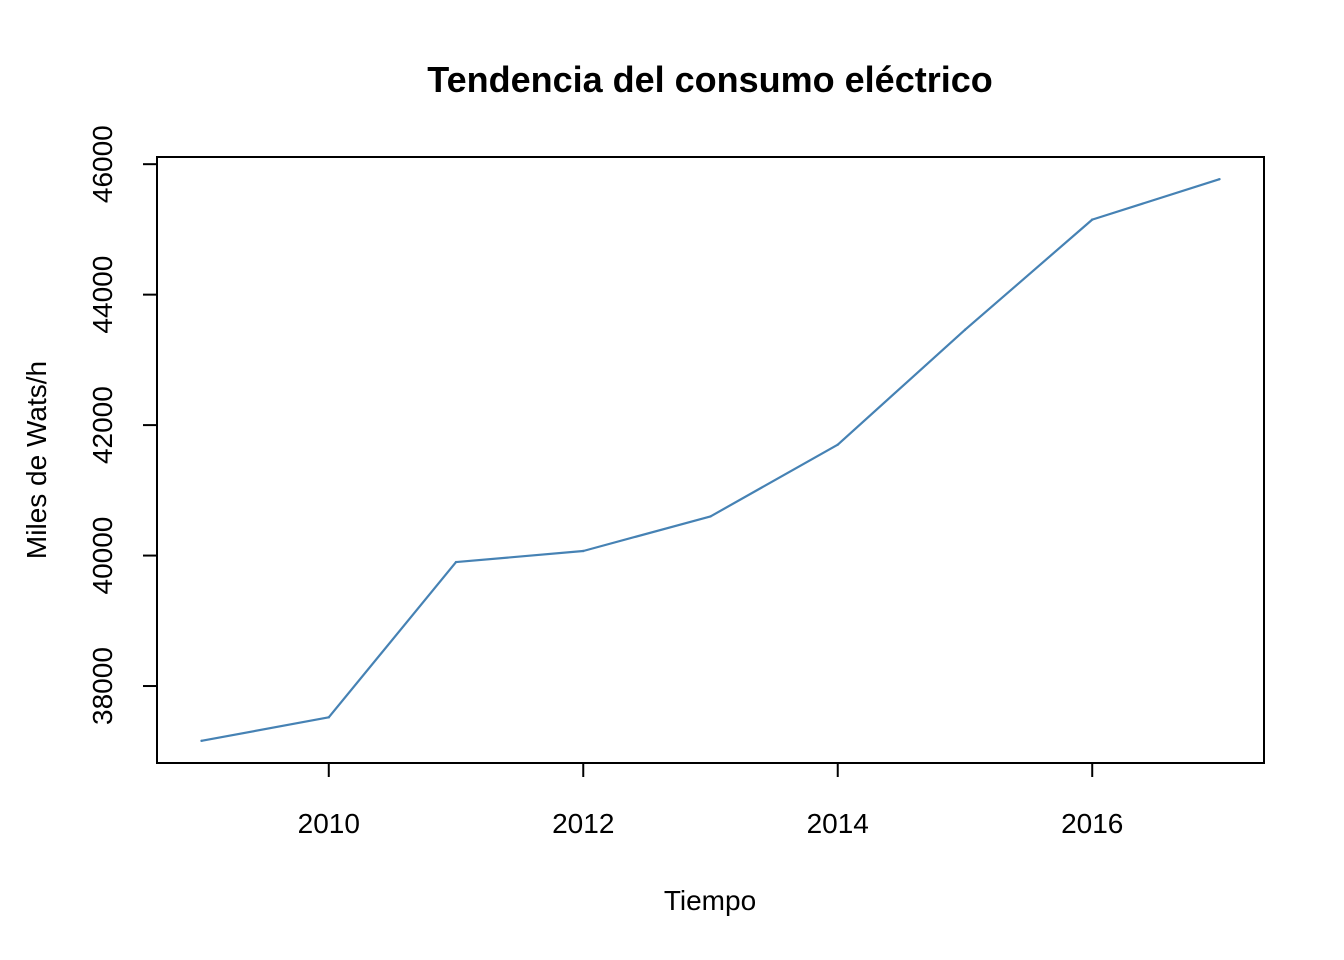 The image size is (1344, 960). I want to click on x-axis-label: Tiempo, so click(710, 900).